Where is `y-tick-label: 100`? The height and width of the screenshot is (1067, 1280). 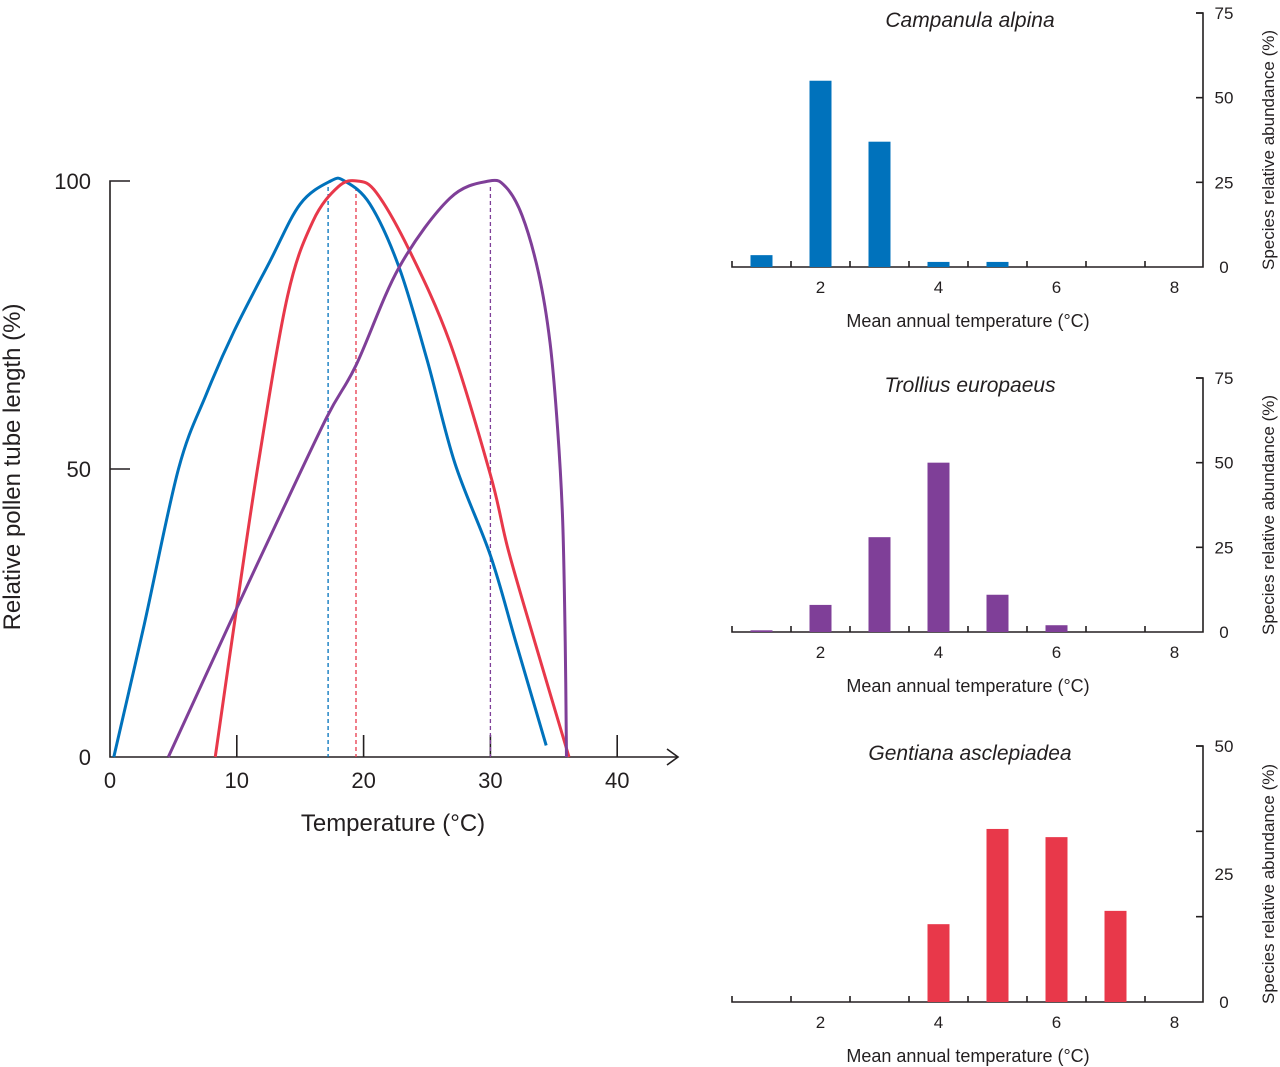 y-tick-label: 100 is located at coordinates (72, 181).